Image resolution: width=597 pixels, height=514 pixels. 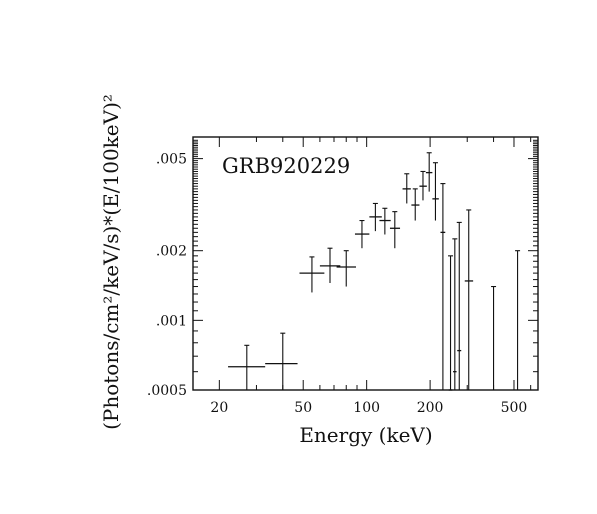 What do you see at coordinates (286, 166) in the screenshot?
I see `grb-annotation: GRB920229` at bounding box center [286, 166].